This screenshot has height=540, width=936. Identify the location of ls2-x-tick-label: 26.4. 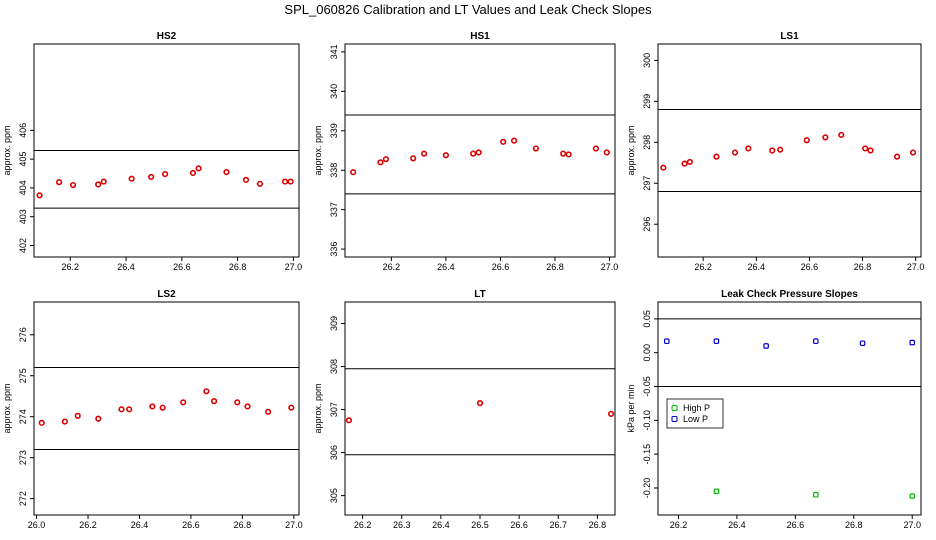
(140, 525).